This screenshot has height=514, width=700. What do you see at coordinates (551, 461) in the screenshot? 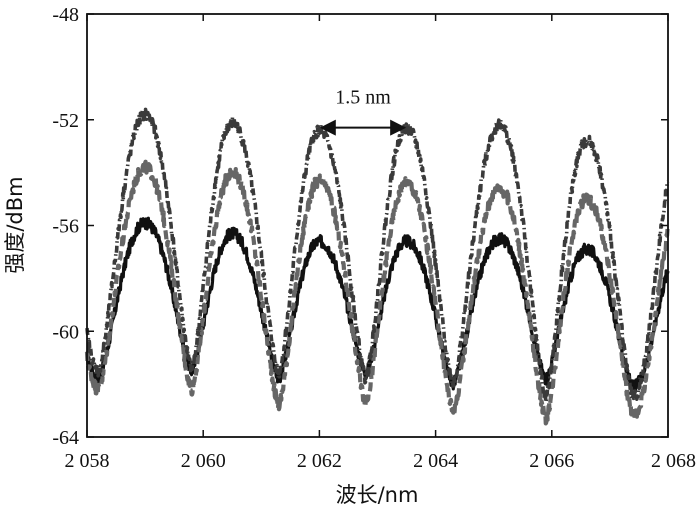
I see `x-tick-label: 2 066` at bounding box center [551, 461].